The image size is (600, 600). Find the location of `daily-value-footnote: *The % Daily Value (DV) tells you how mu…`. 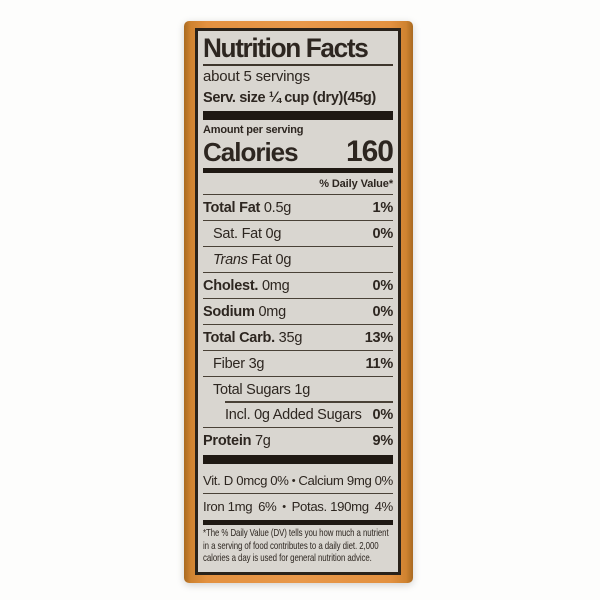

daily-value-footnote: *The % Daily Value (DV) tells you how mu… is located at coordinates (296, 546).